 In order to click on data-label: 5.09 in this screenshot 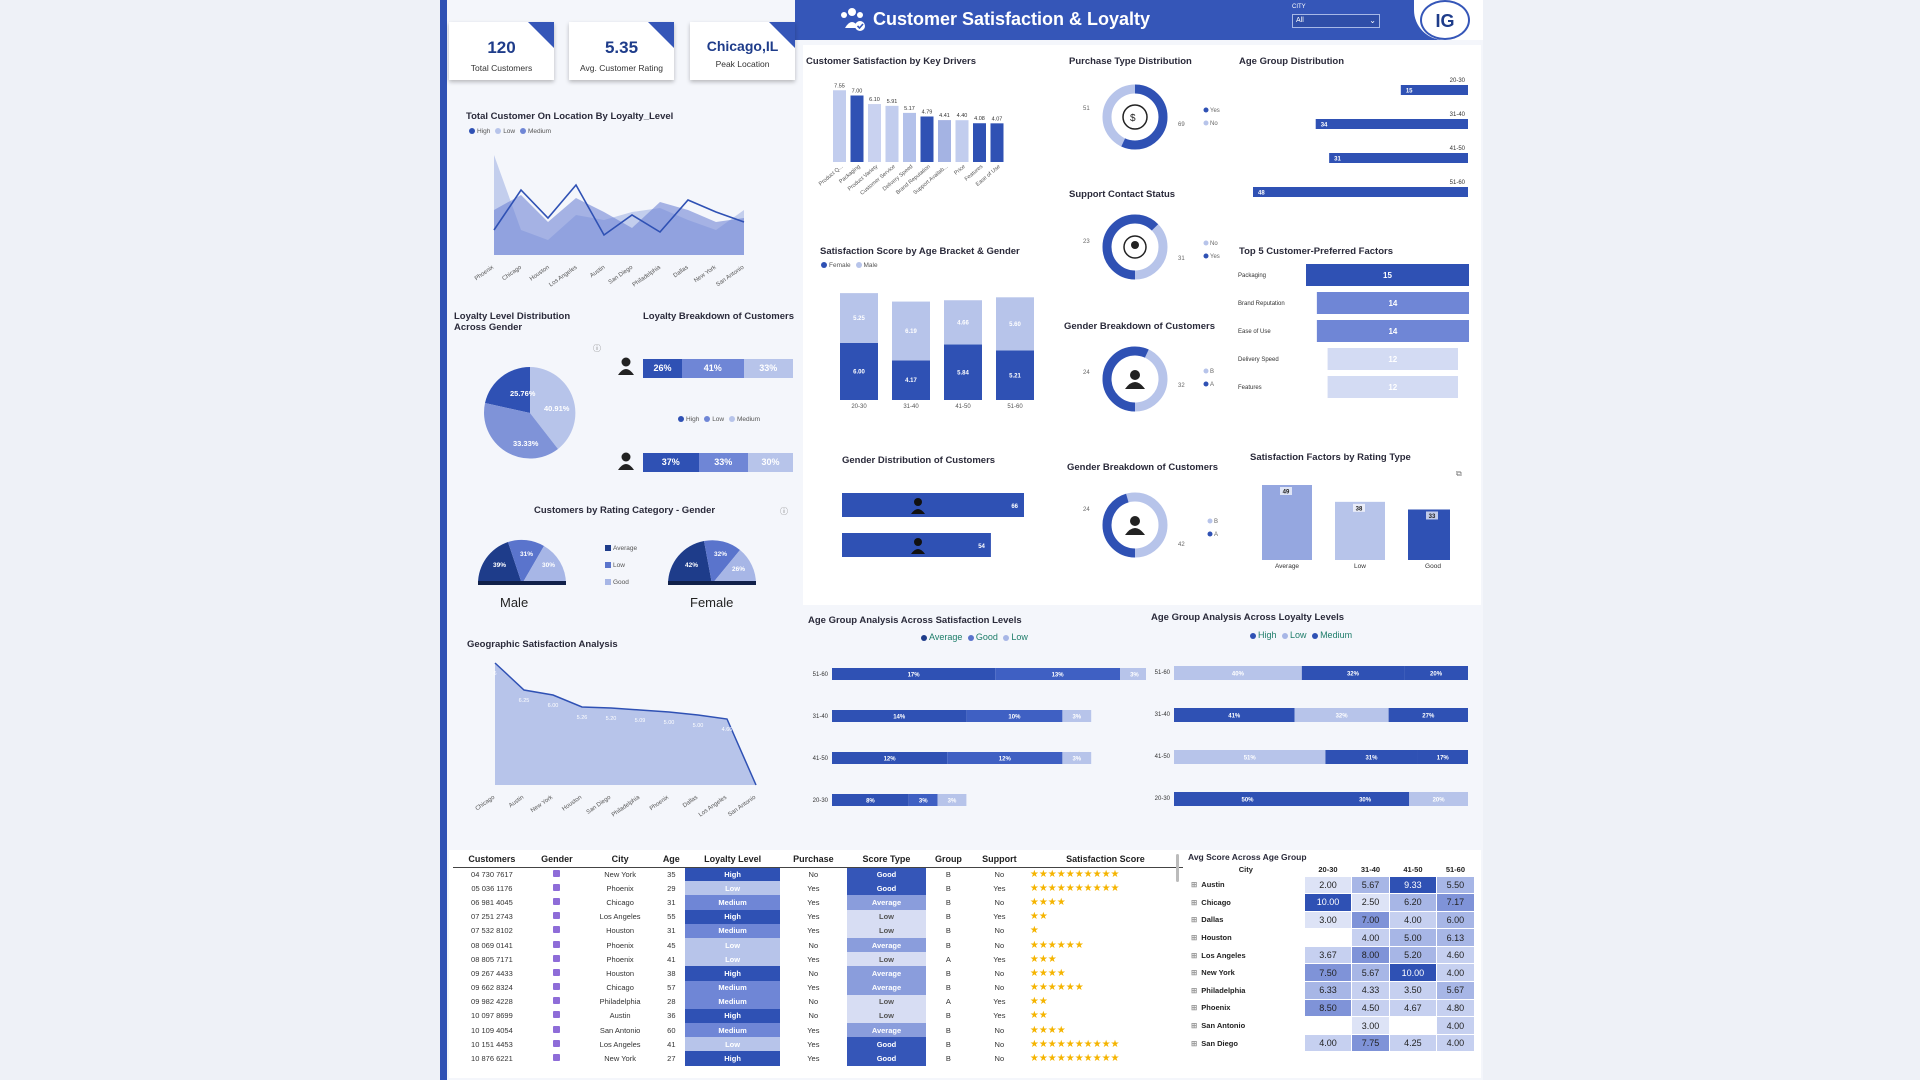, I will do `click(640, 721)`.